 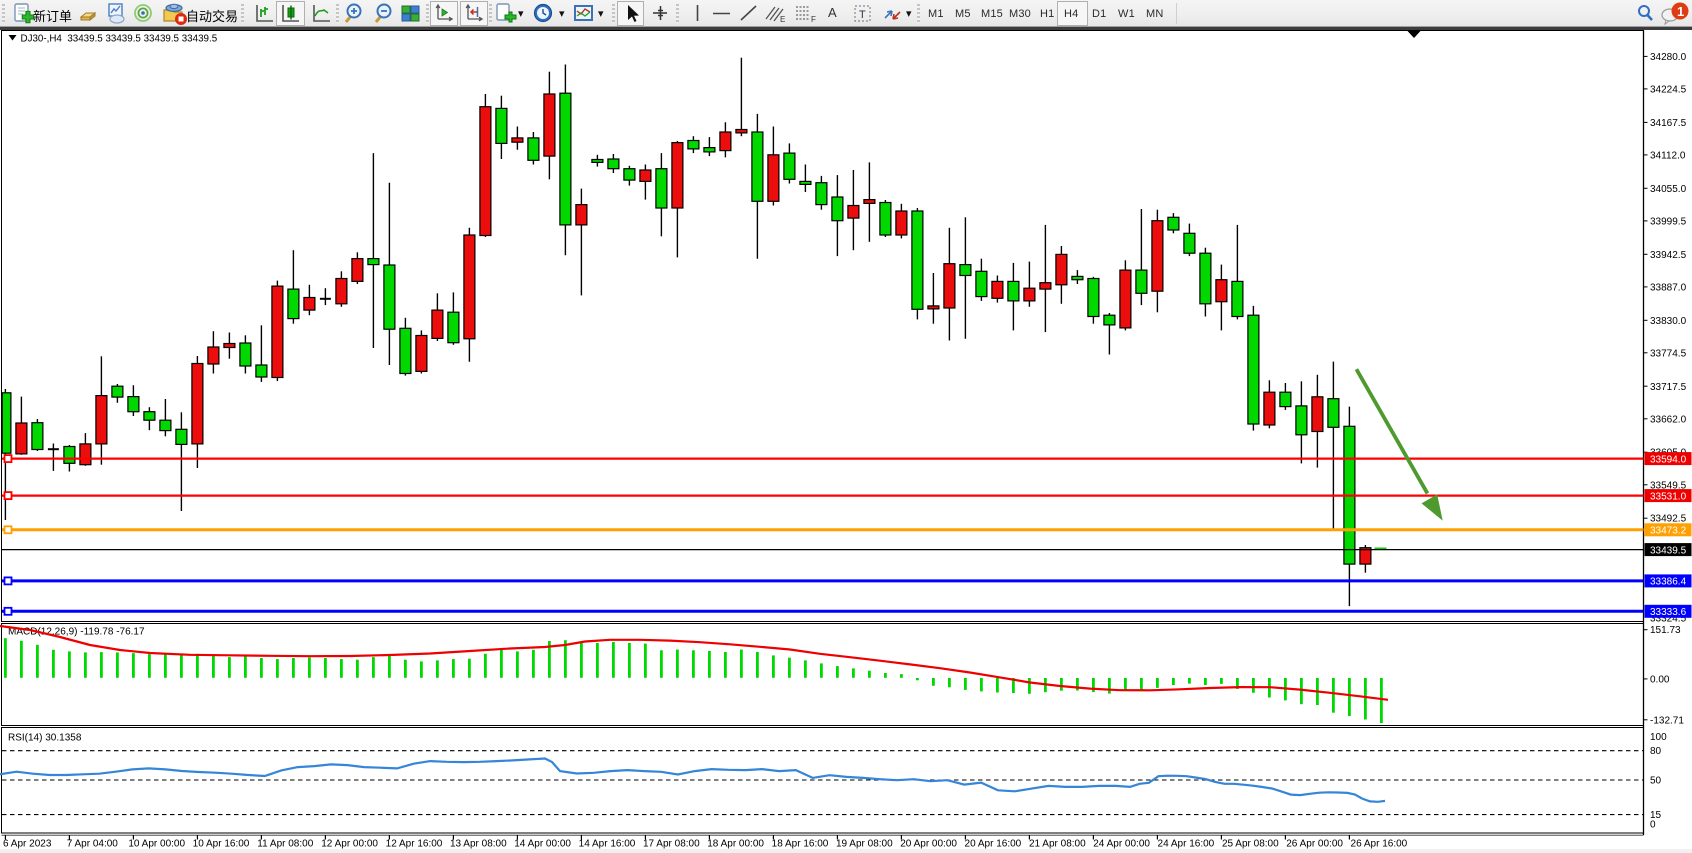 What do you see at coordinates (782, 19) in the screenshot?
I see `svg-text: E` at bounding box center [782, 19].